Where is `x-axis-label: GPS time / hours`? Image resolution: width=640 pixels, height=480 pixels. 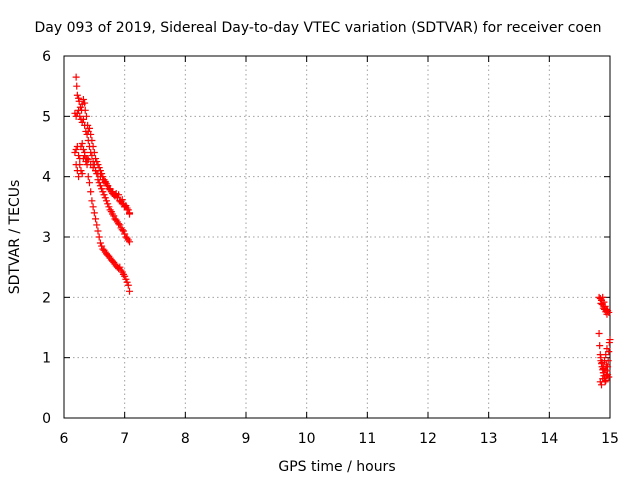 x-axis-label: GPS time / hours is located at coordinates (336, 467).